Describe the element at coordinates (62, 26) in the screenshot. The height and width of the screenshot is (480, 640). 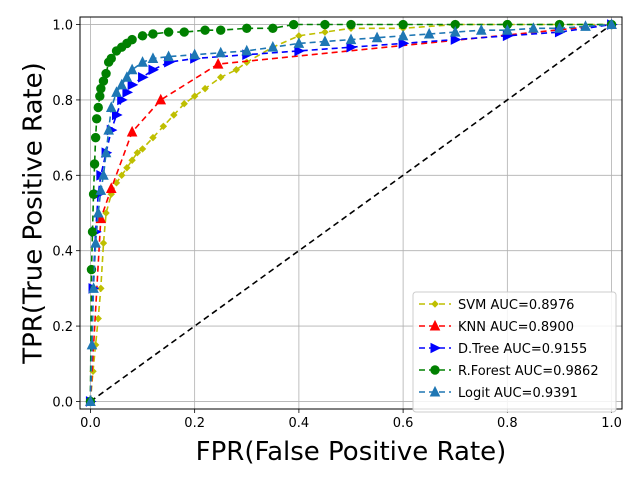
I see `y-tick-label: 1.0` at that location.